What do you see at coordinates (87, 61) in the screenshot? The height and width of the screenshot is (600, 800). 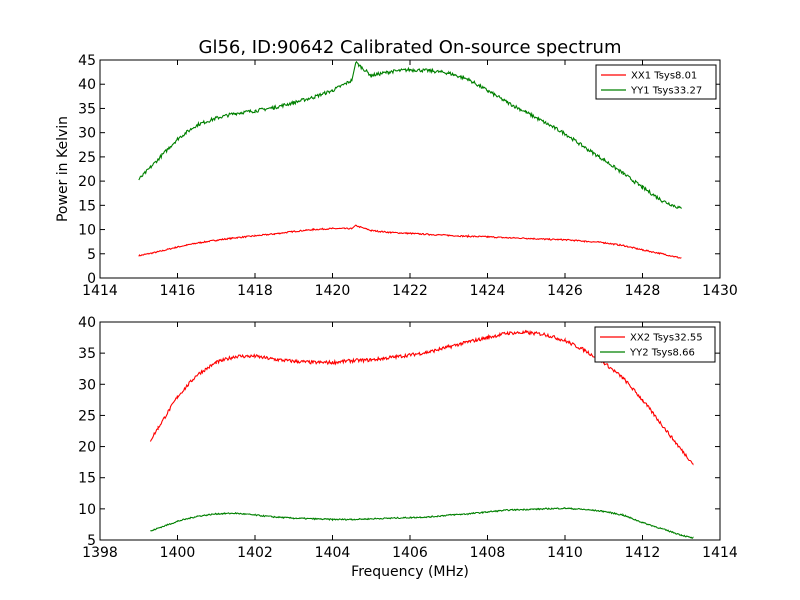 I see `top-y-tick-label: 45` at bounding box center [87, 61].